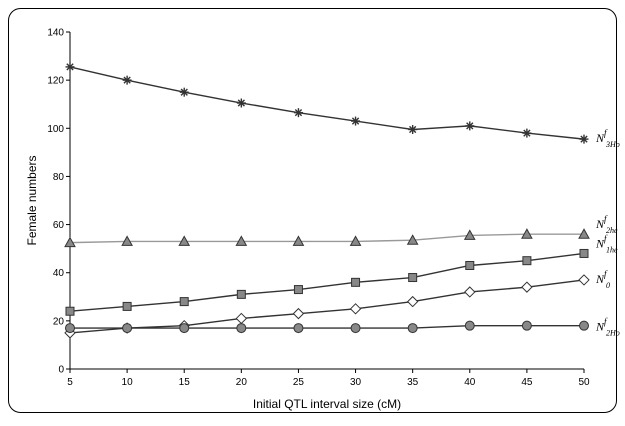 The image size is (625, 426). Describe the element at coordinates (55, 129) in the screenshot. I see `y-tick-label: 100` at that location.